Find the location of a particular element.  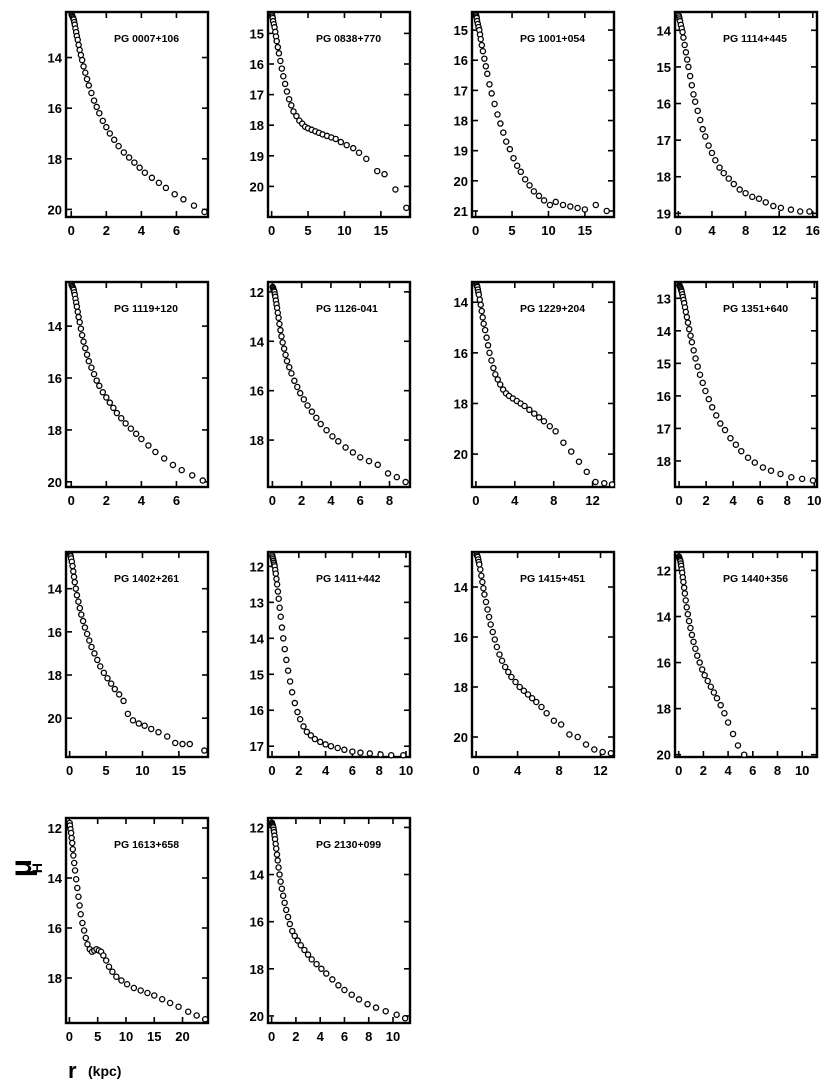

x-tick-label: 5 is located at coordinates (307, 230).